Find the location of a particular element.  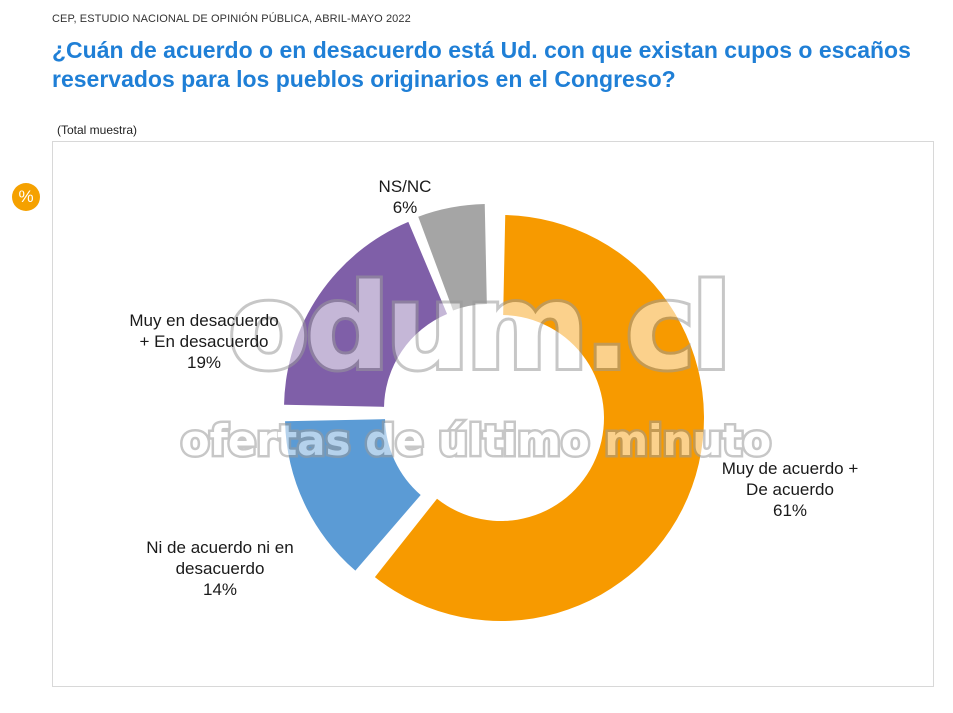

slice-label-0: Muy de acuerdo + De acuerdo 61% is located at coordinates (790, 489).